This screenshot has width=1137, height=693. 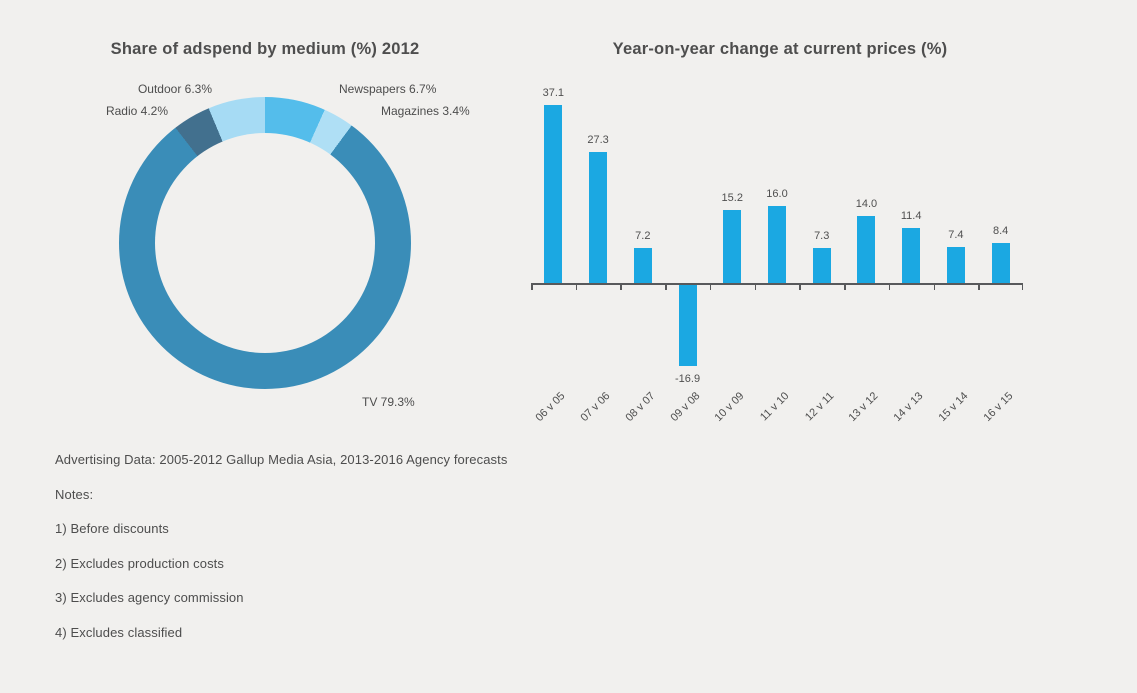 I want to click on bar-13v12, so click(x=866, y=249).